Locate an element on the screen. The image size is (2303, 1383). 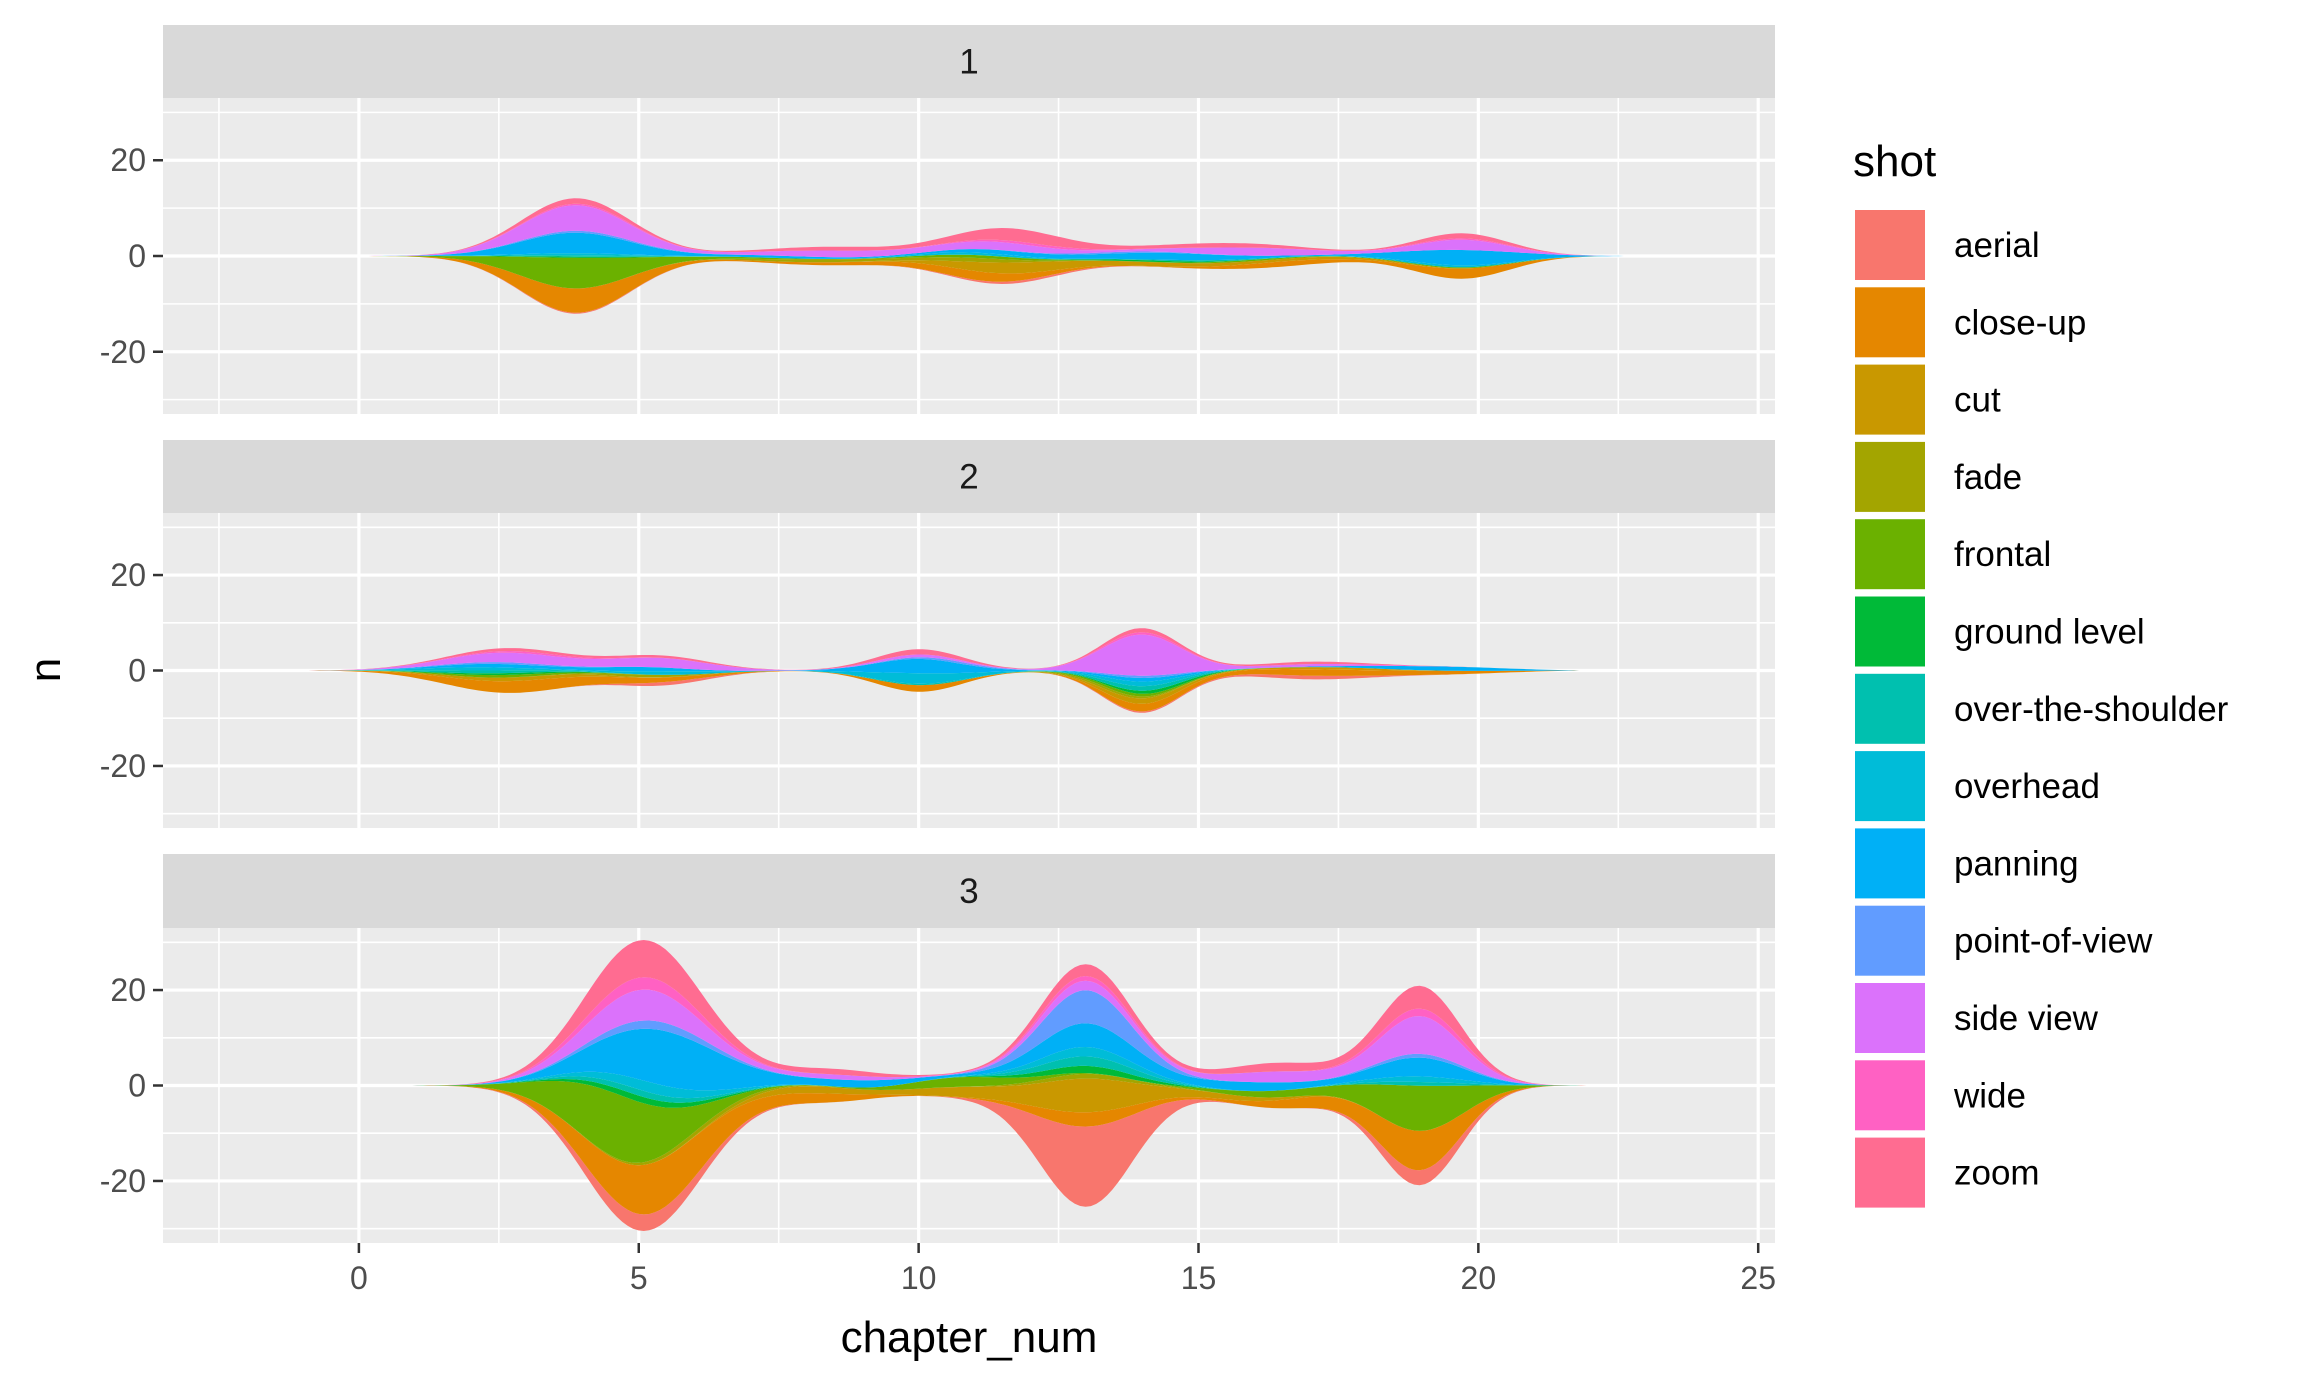
legend-item-overhead: overhead is located at coordinates (1977, 786).